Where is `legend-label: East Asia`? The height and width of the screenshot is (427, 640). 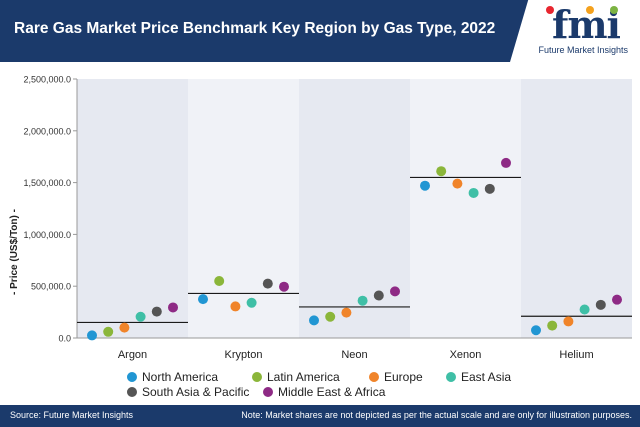 legend-label: East Asia is located at coordinates (486, 377).